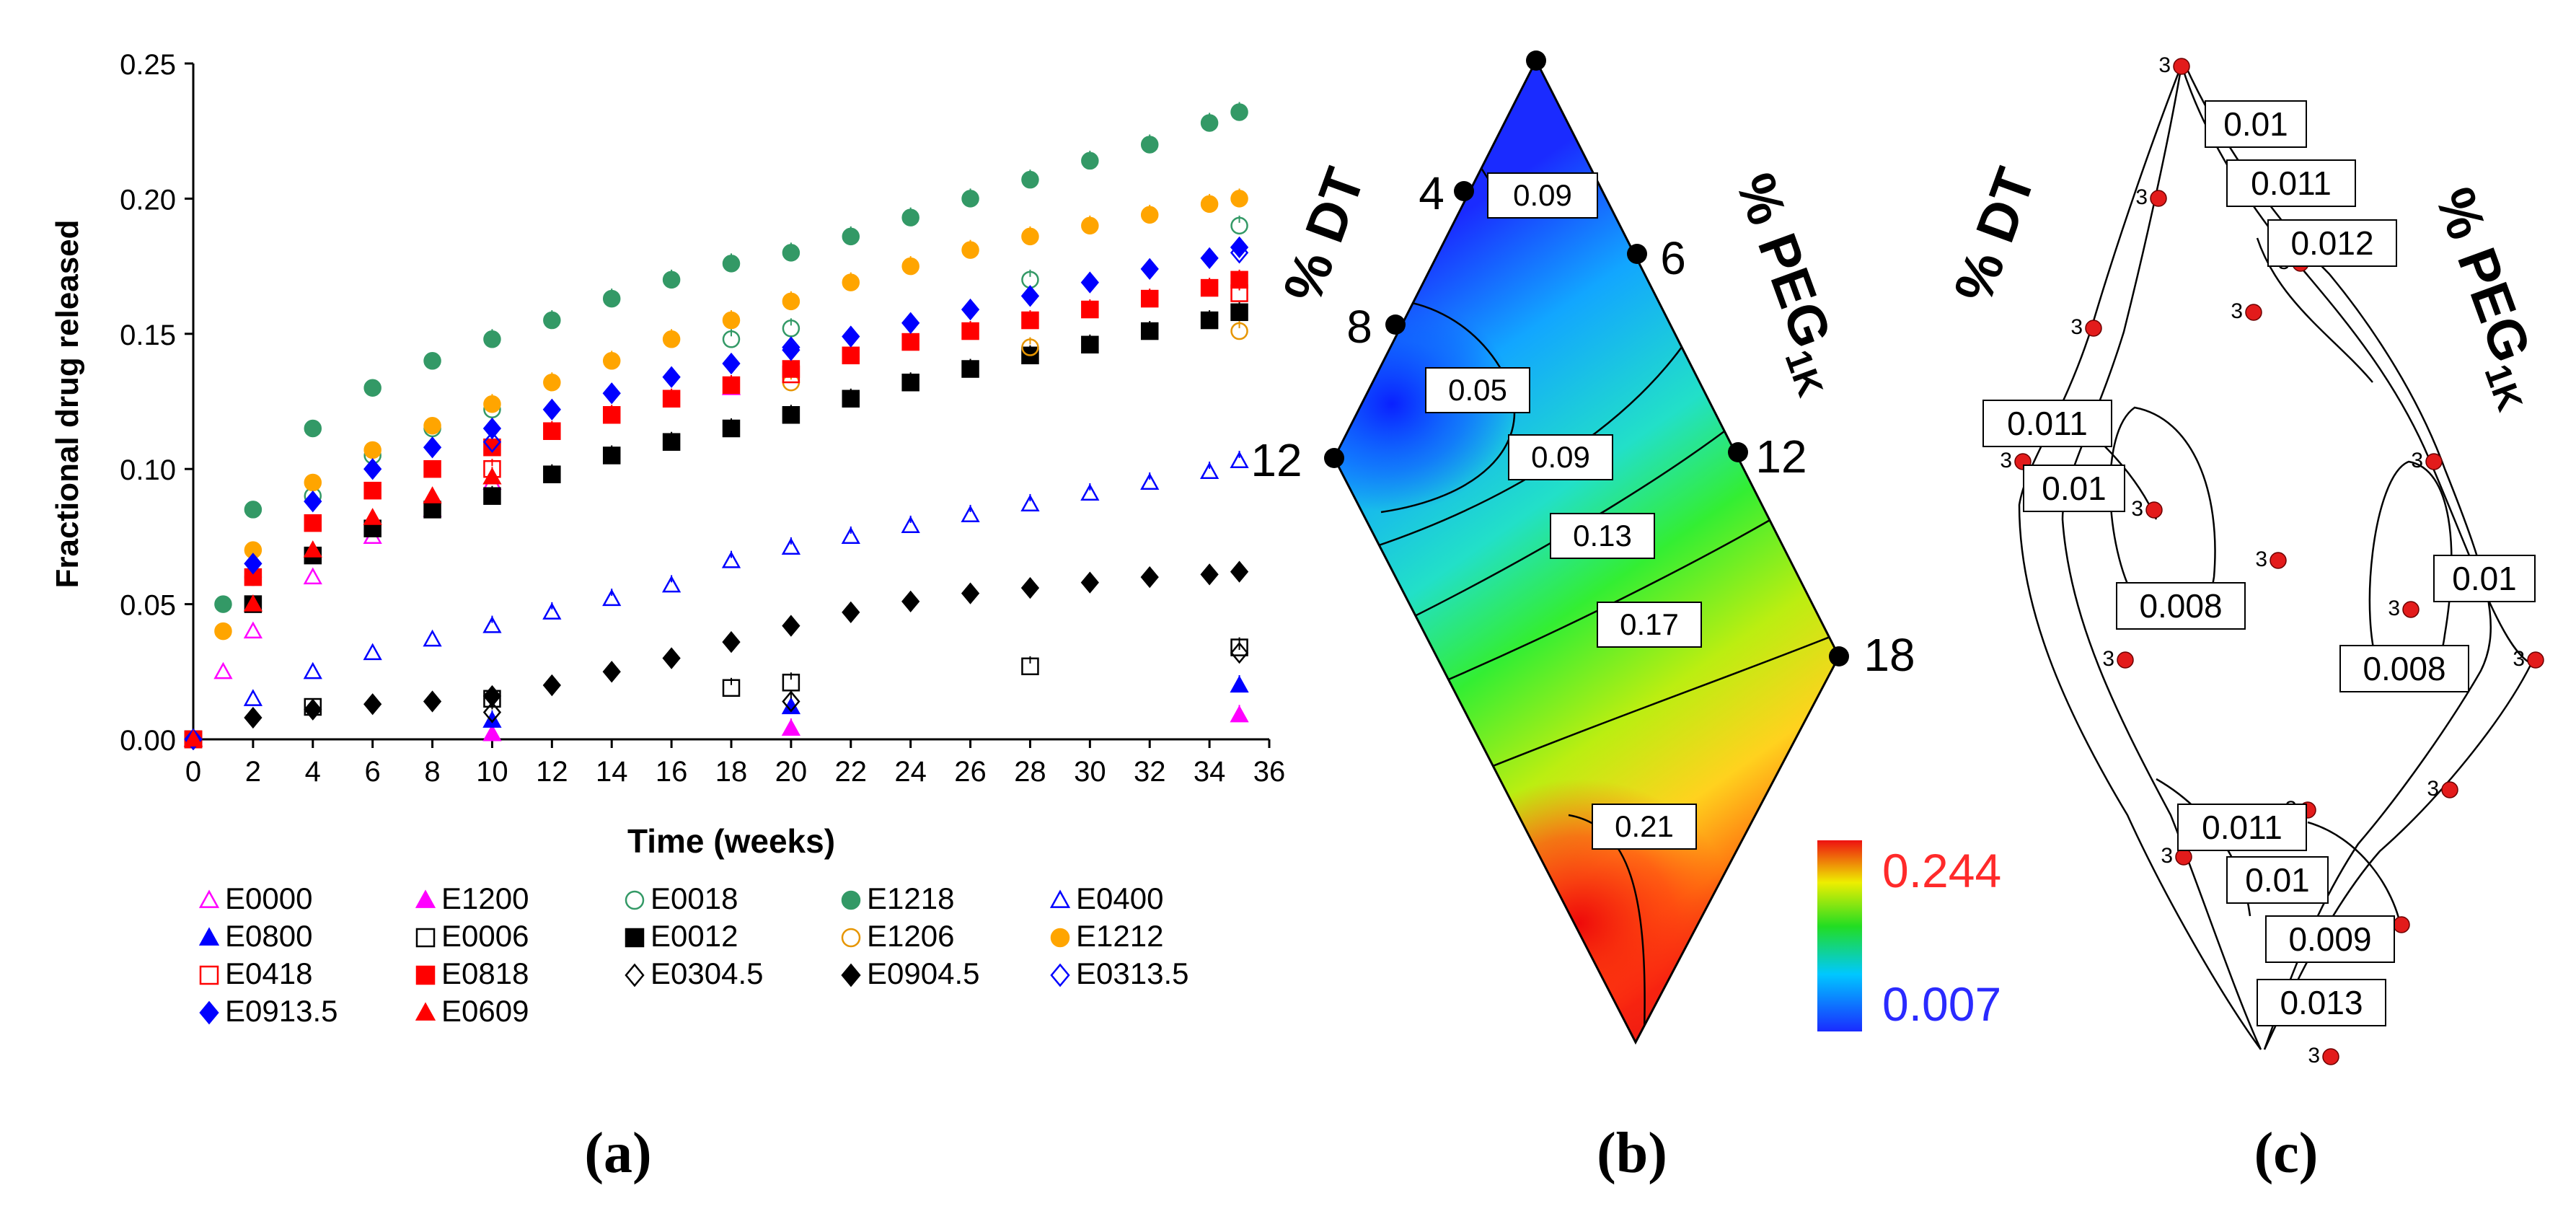 The image size is (2576, 1219). What do you see at coordinates (1995, 235) in the screenshot?
I see `axis-label-dt: % DT` at bounding box center [1995, 235].